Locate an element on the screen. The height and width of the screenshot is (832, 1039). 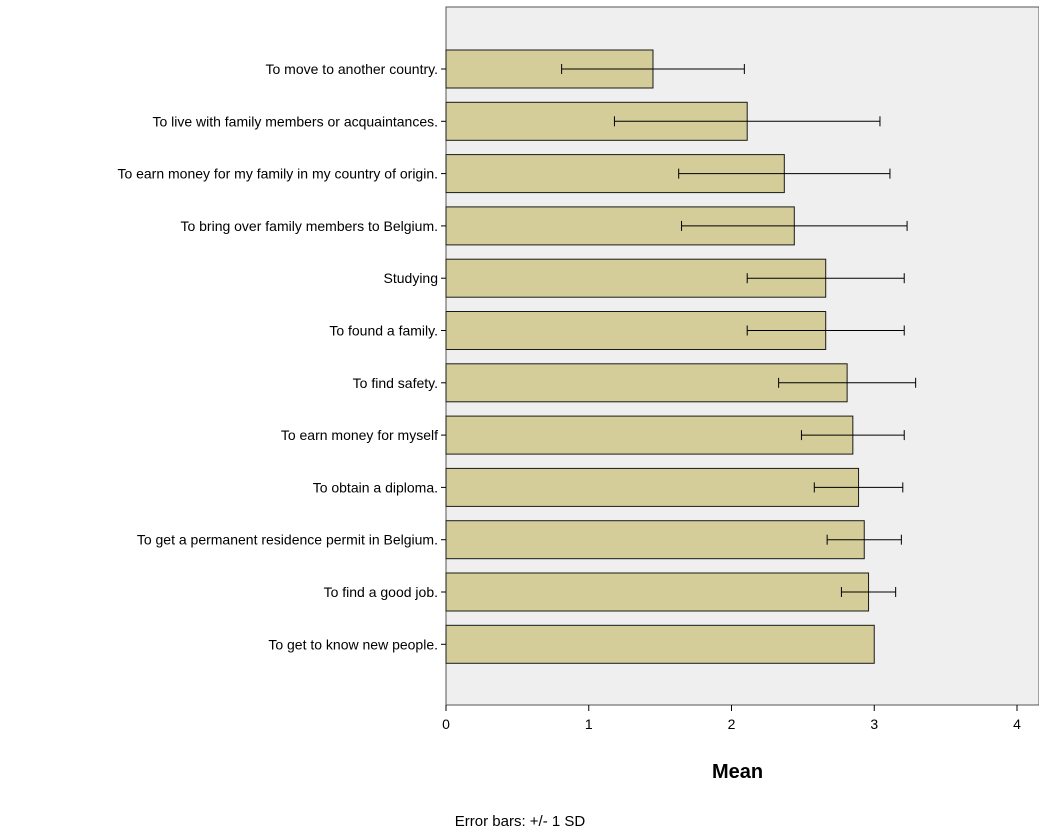
category-label: To bring over family members to Belgium. is located at coordinates (309, 226).